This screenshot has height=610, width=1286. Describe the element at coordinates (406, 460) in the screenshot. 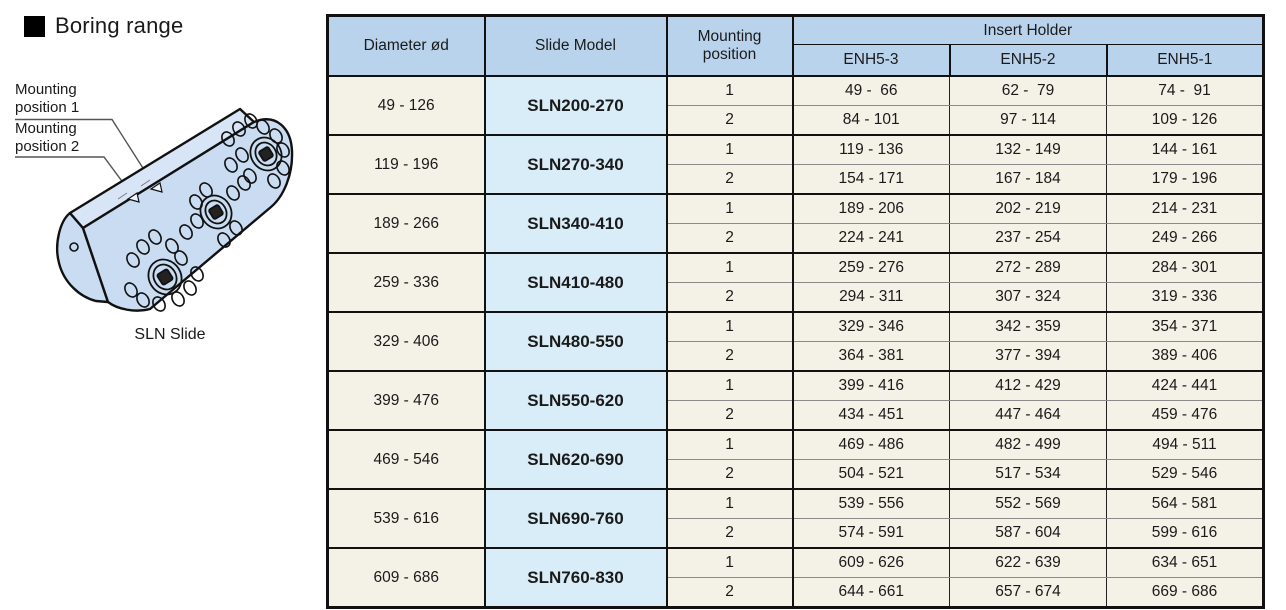

I see `diameter-cell: 469 - 546` at that location.